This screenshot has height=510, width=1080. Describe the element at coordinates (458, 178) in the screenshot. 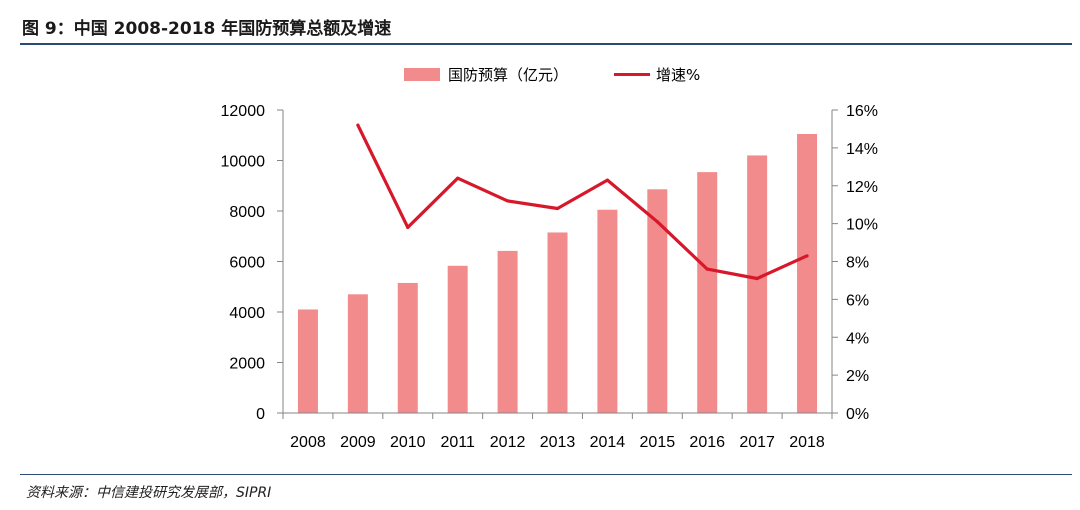

I see `growth-point-2011` at that location.